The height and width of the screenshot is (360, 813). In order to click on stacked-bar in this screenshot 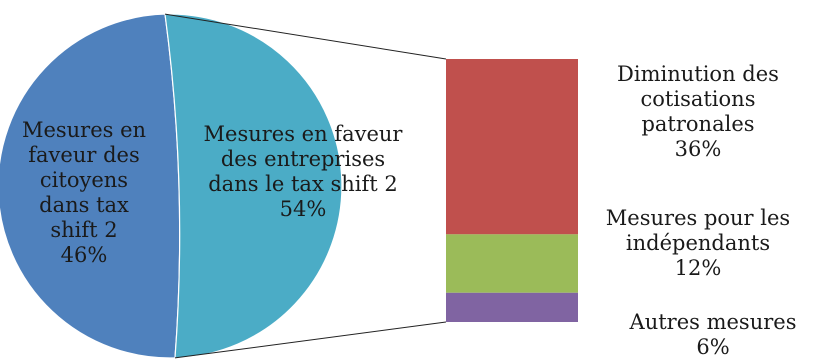, I will do `click(512, 190)`.